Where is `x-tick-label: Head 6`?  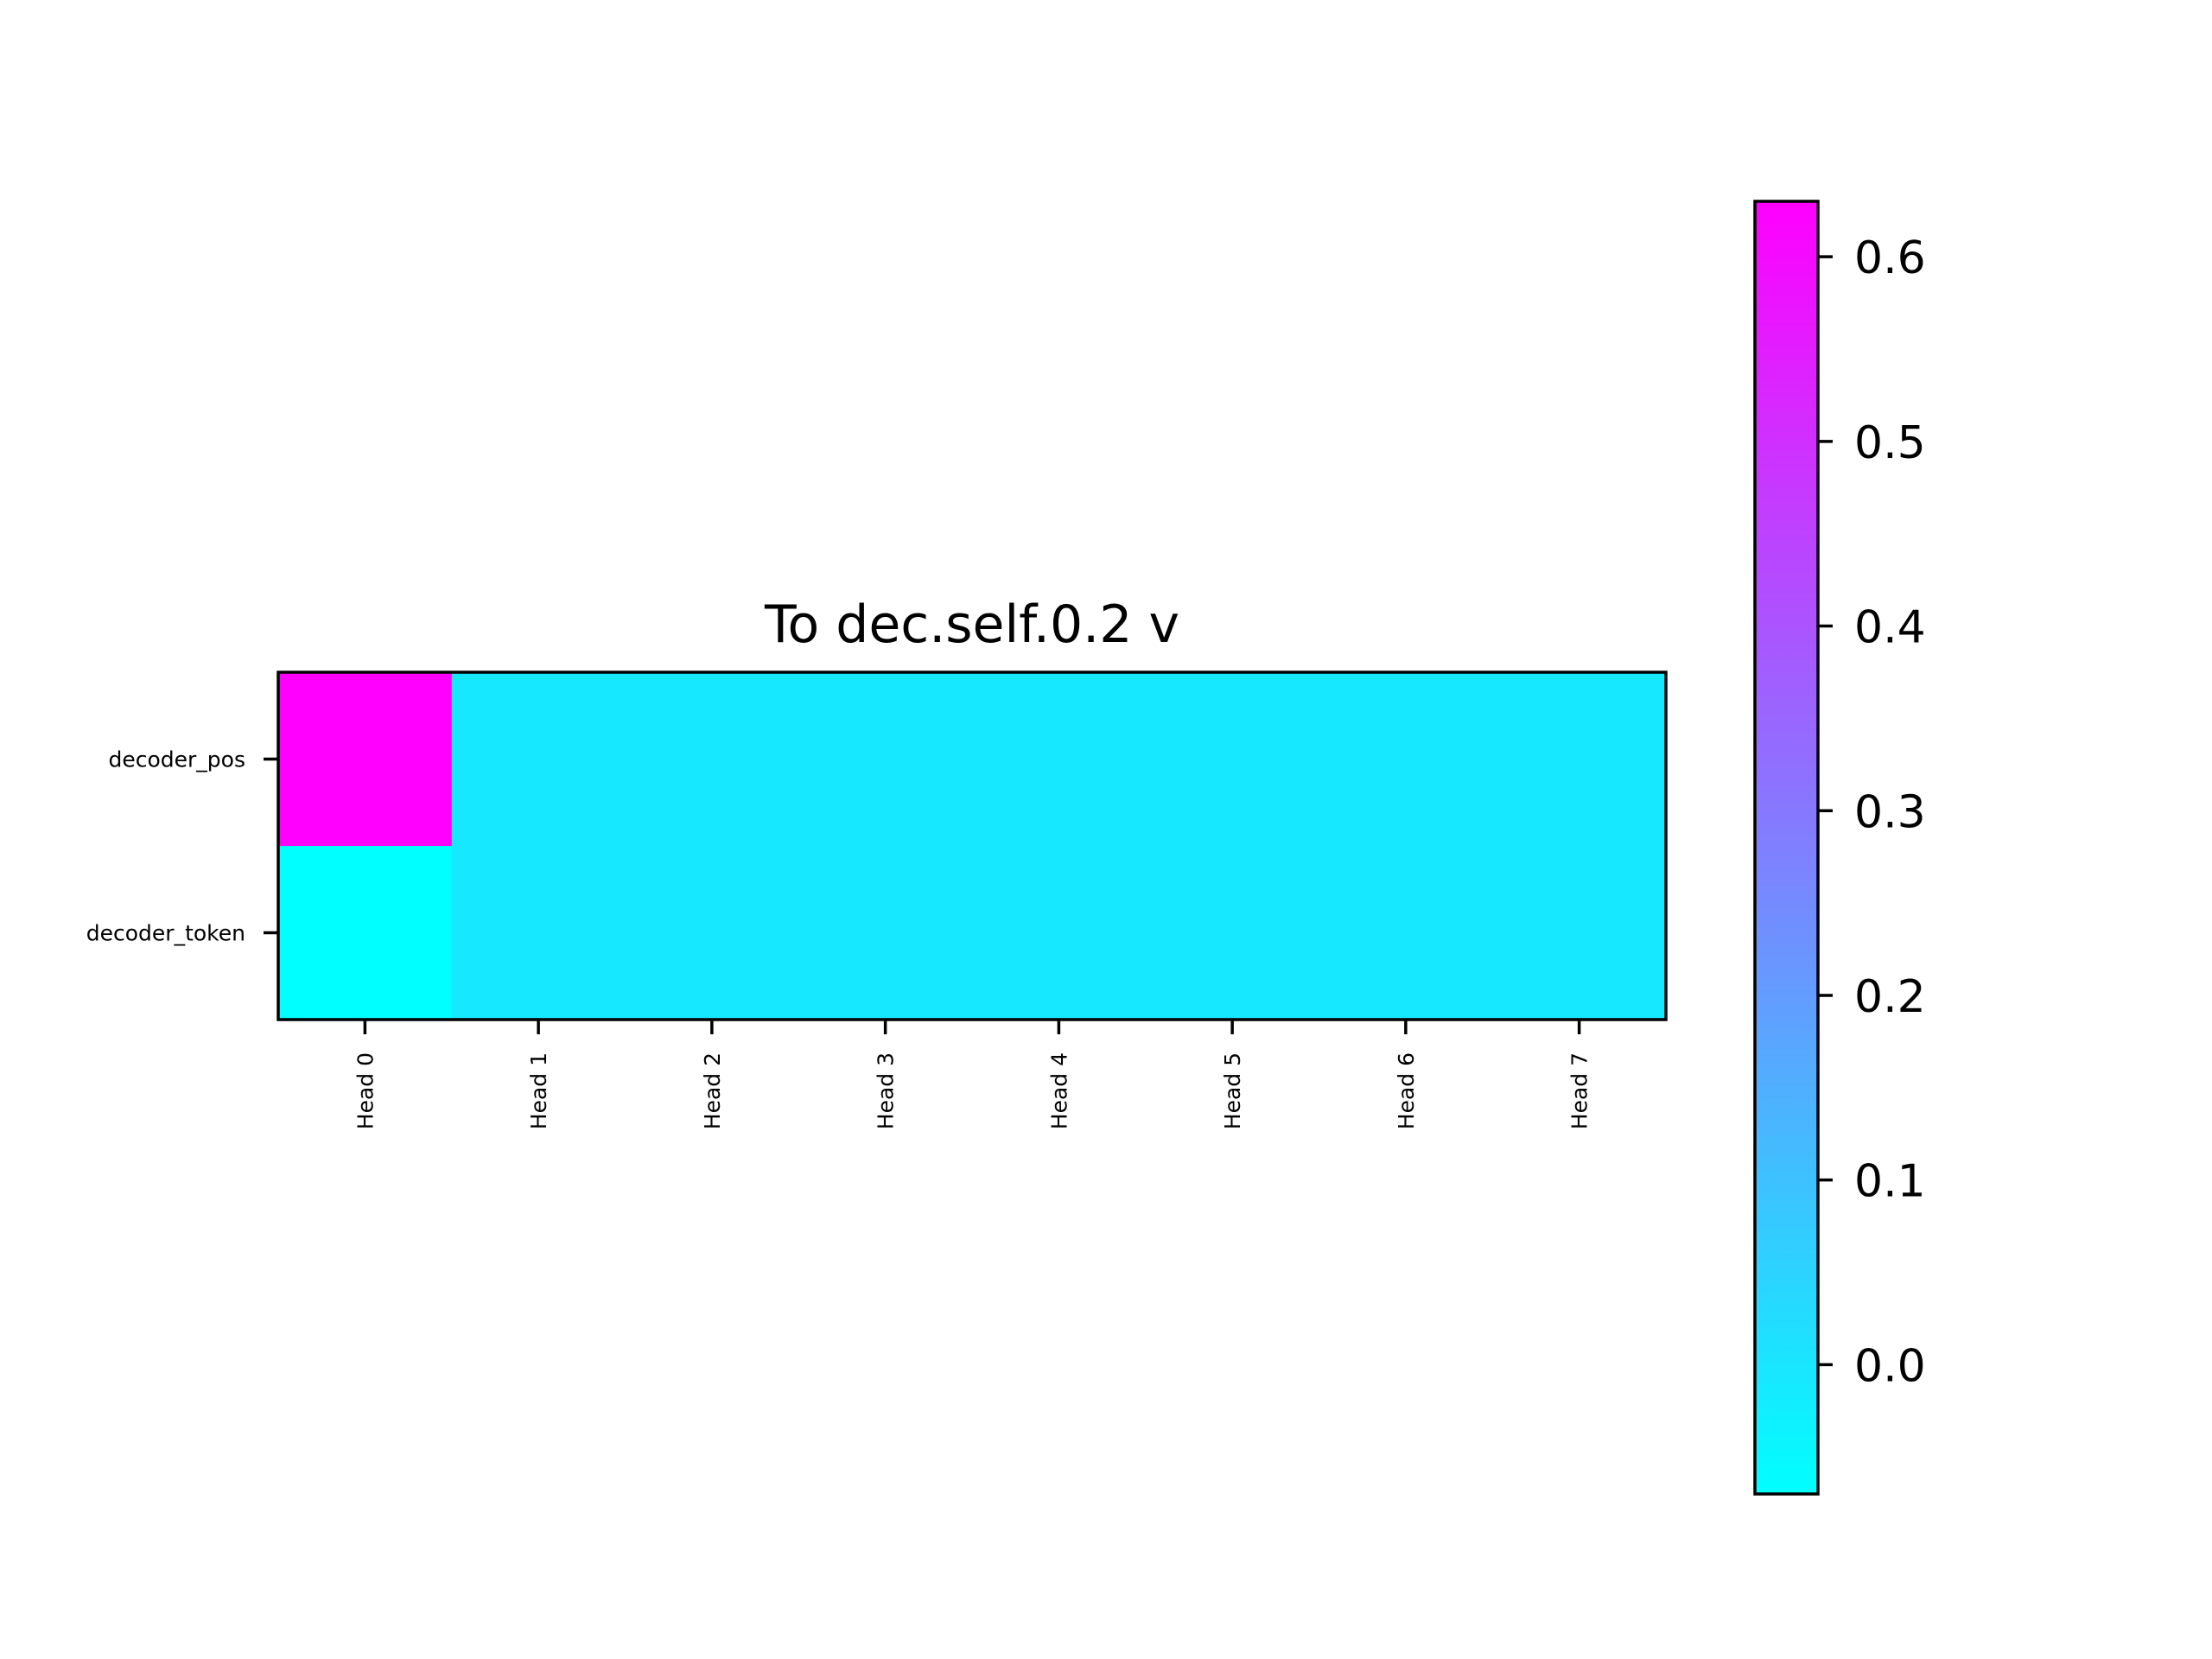 x-tick-label: Head 6 is located at coordinates (1406, 1090).